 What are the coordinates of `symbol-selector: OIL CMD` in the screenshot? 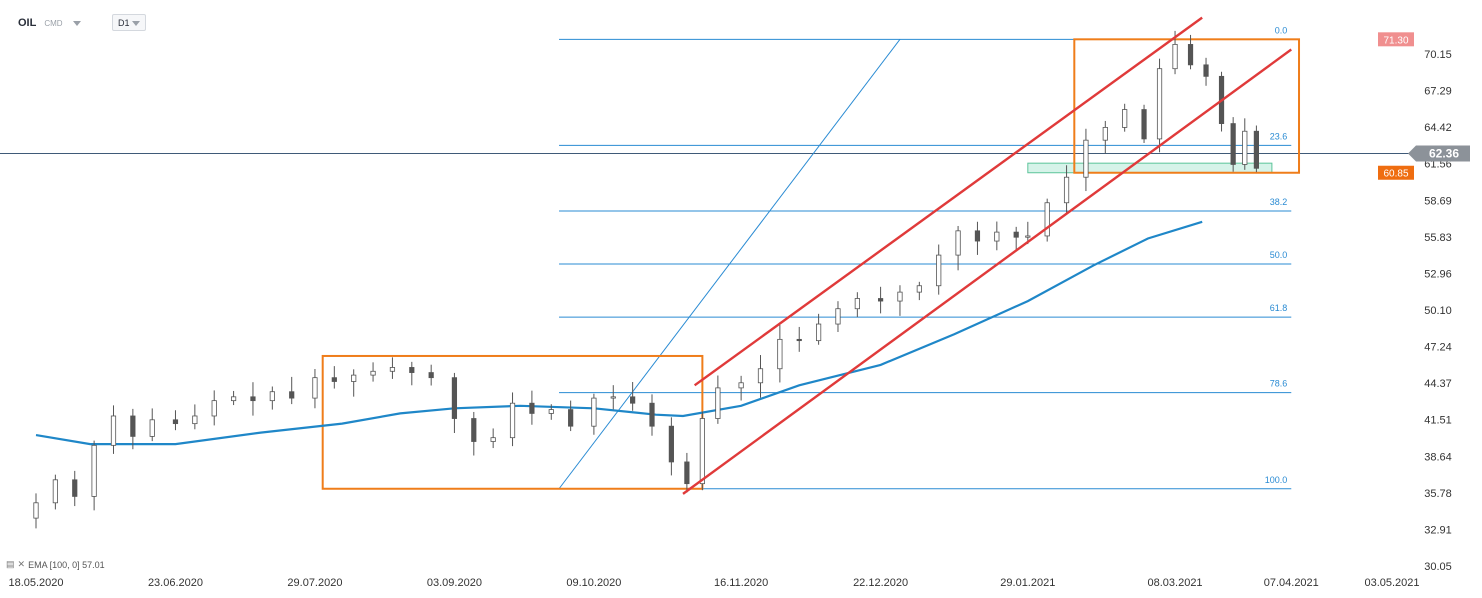 It's located at (49, 23).